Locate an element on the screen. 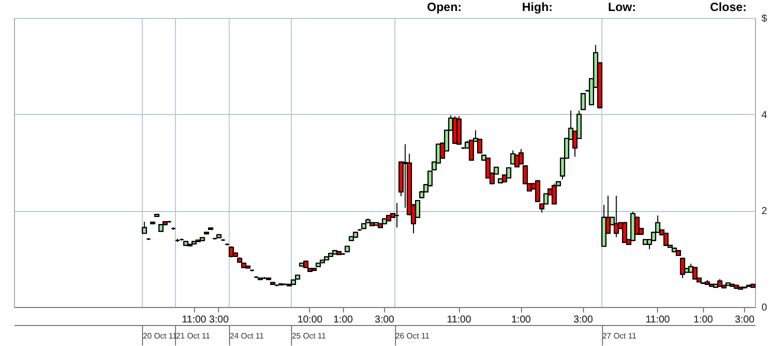 This screenshot has width=781, height=346. y-tick-label: 0 is located at coordinates (765, 308).